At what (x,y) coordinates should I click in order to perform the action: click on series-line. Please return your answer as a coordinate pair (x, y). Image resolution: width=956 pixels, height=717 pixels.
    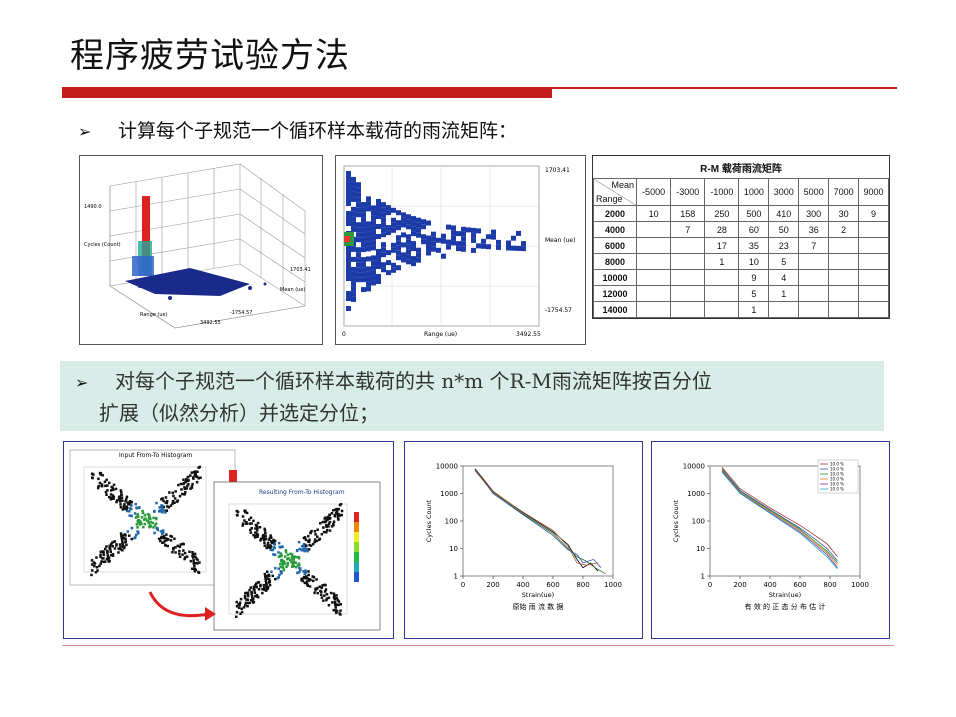
    Looking at the image, I should click on (540, 522).